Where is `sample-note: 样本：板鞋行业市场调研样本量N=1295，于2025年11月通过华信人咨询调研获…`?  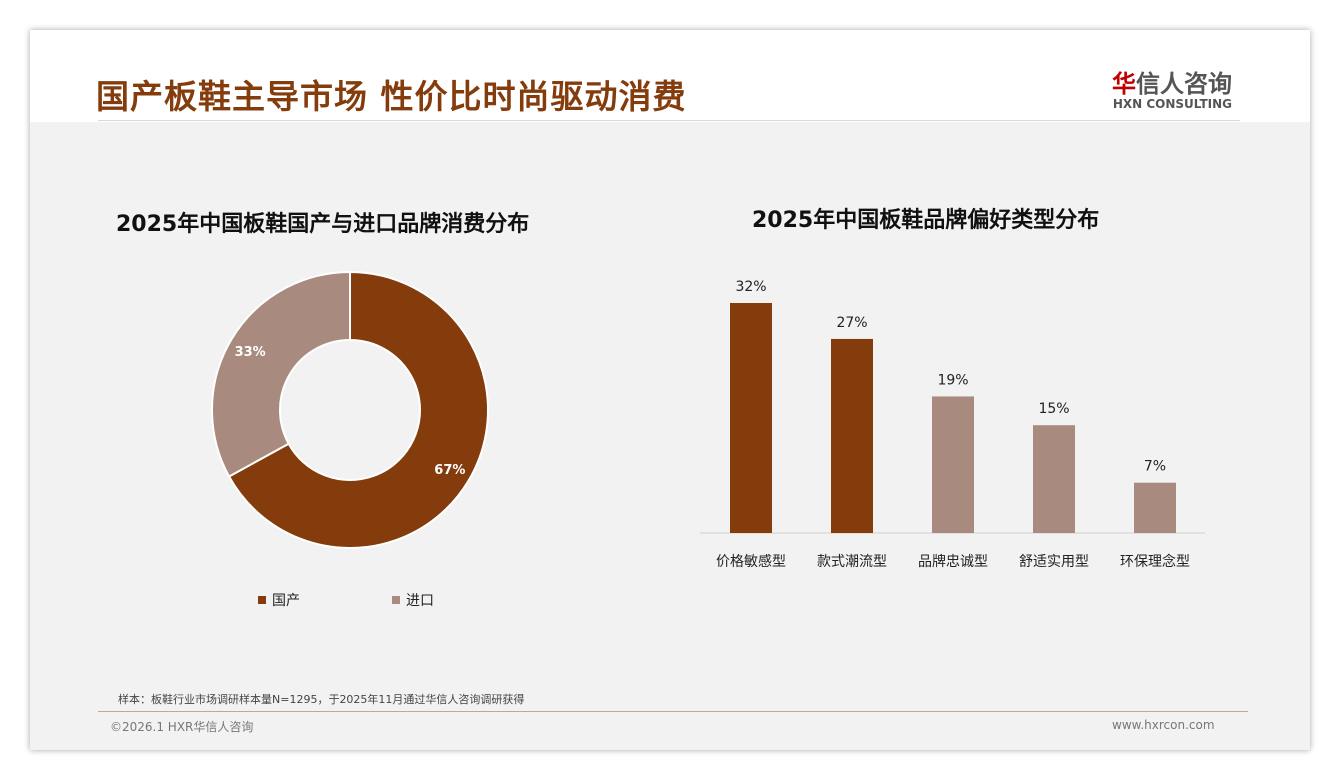
sample-note: 样本：板鞋行业市场调研样本量N=1295，于2025年11月通过华信人咨询调研获… is located at coordinates (321, 699).